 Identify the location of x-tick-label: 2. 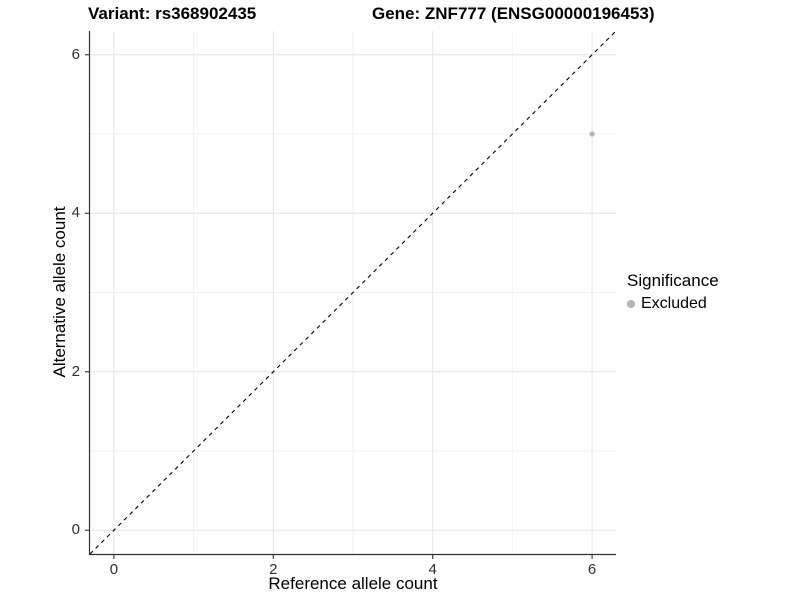
(273, 569).